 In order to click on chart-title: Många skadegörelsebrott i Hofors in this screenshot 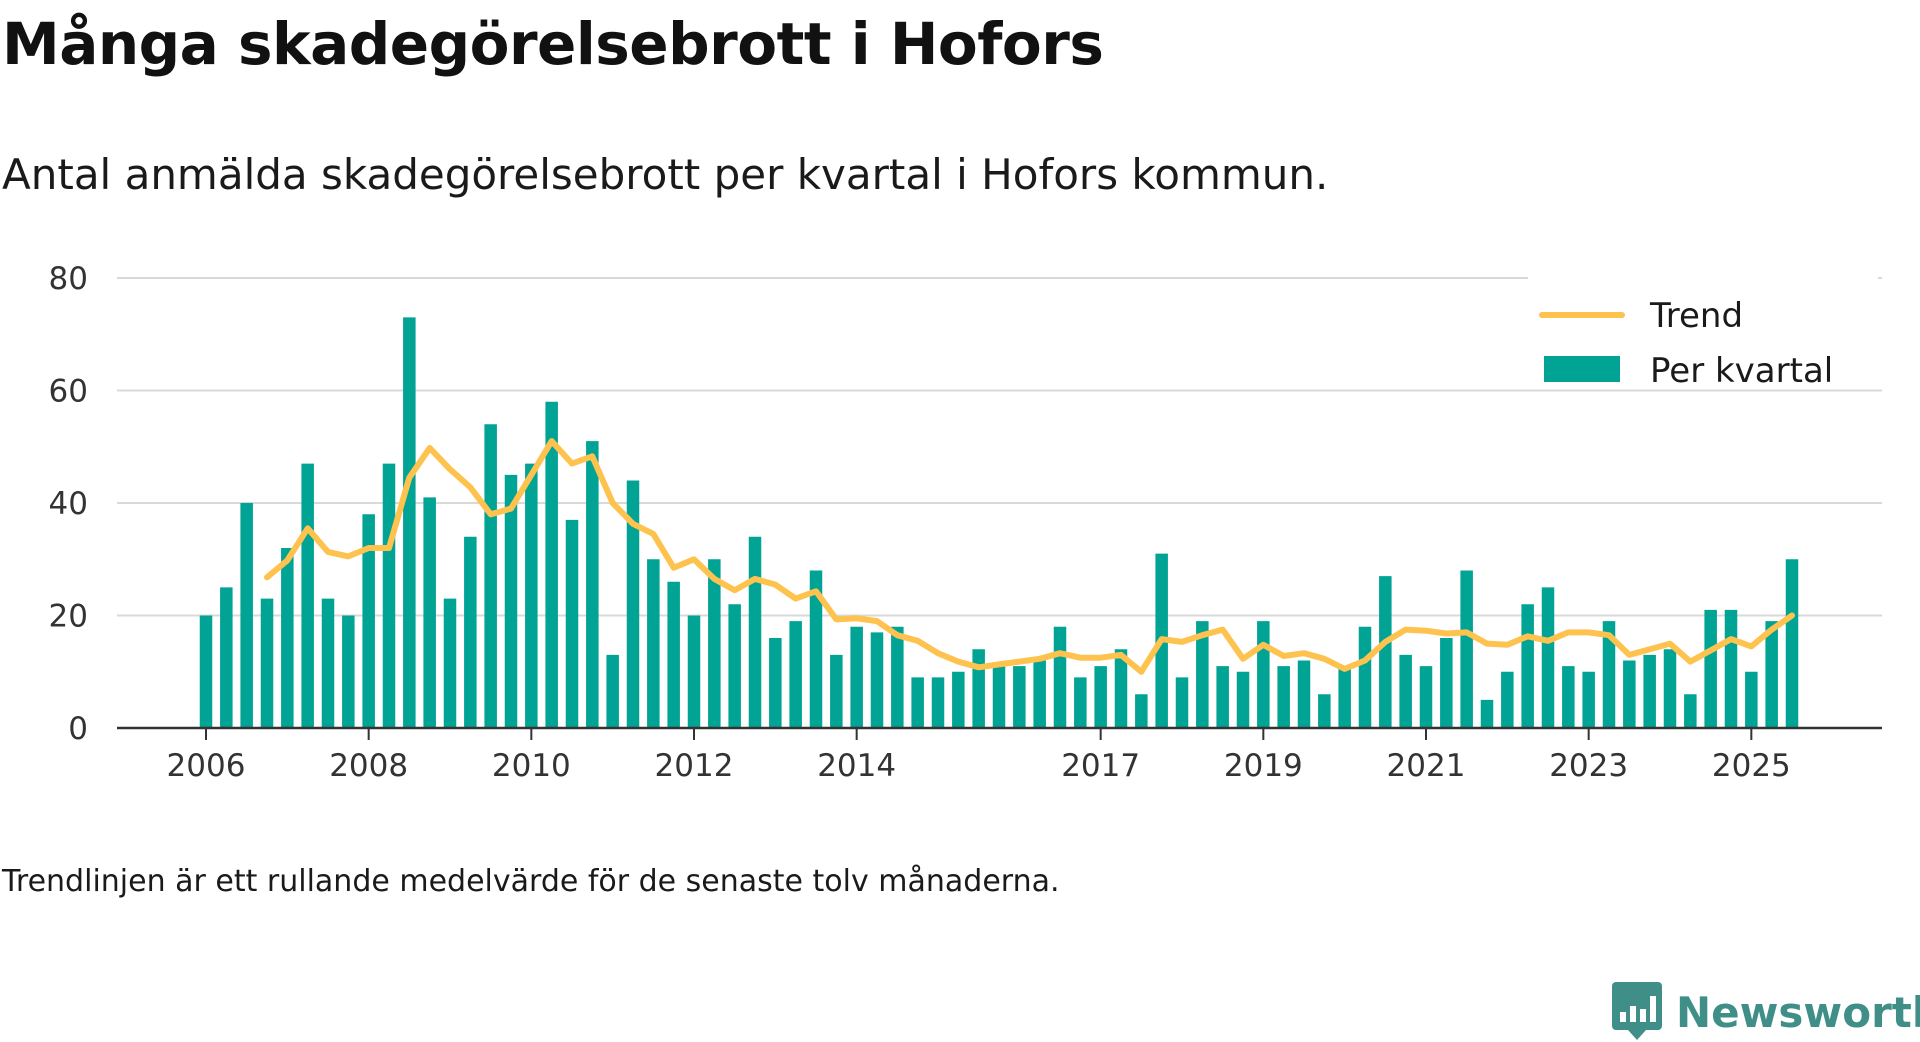, I will do `click(553, 44)`.